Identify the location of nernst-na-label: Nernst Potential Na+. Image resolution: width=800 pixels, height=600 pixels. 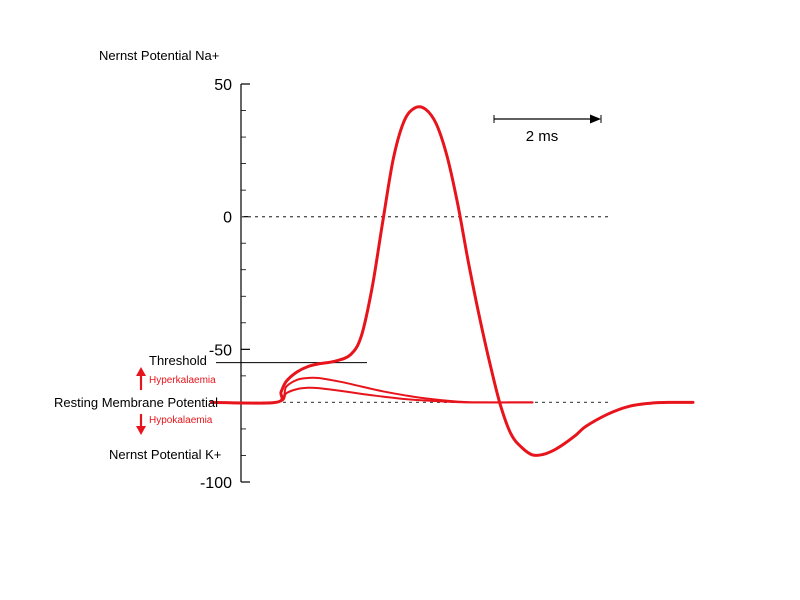
(159, 55).